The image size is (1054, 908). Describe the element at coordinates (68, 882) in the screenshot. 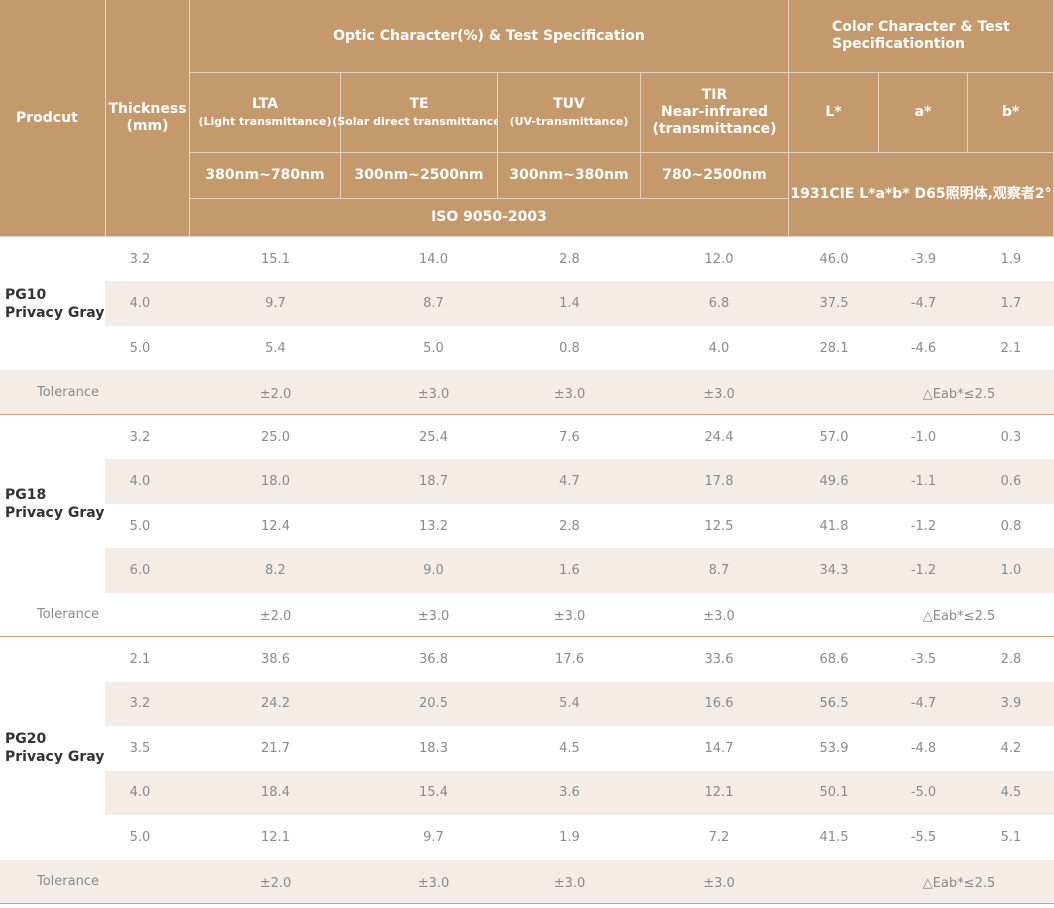

I see `tolerance-label: Tolerance` at that location.